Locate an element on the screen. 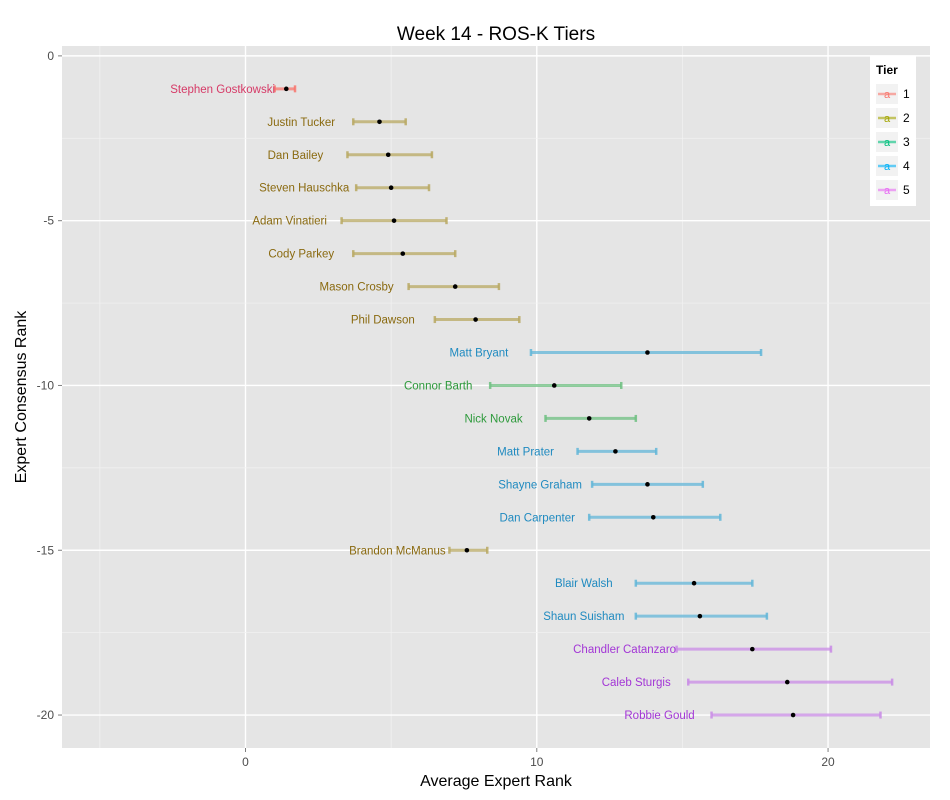  legend-label: 5 is located at coordinates (906, 190).